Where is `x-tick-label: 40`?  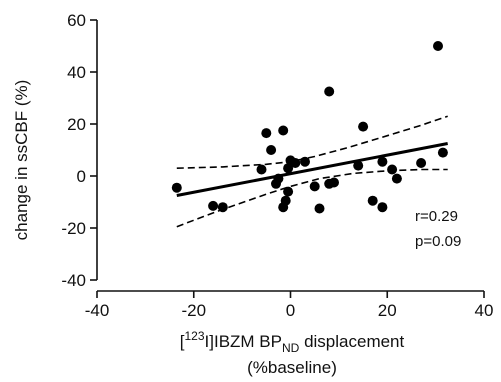 x-tick-label: 40 is located at coordinates (484, 310).